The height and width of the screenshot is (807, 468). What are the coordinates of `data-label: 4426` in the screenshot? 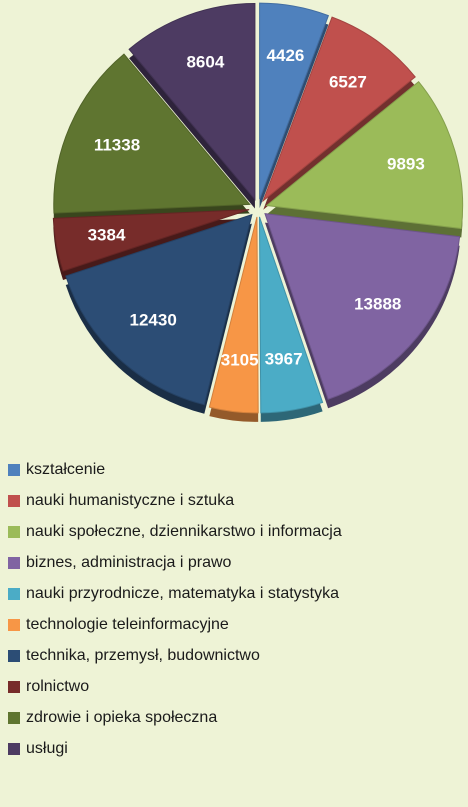 It's located at (286, 55).